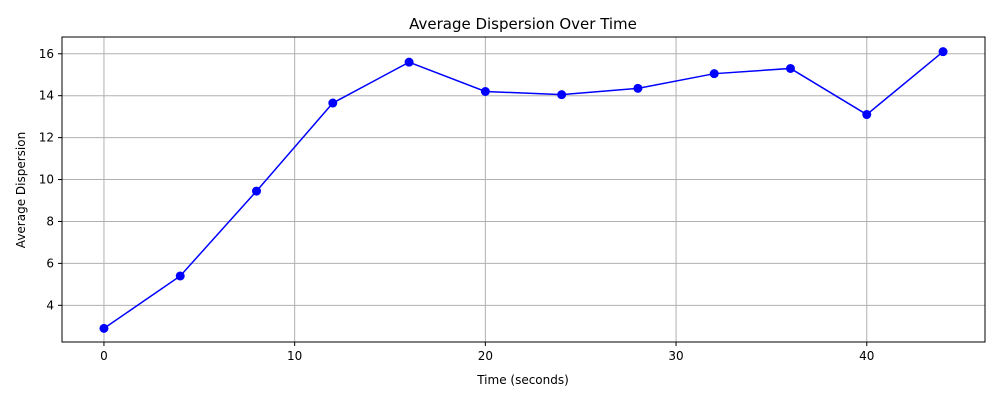 Image resolution: width=1000 pixels, height=400 pixels. Describe the element at coordinates (294, 356) in the screenshot. I see `x-tick-label: 10` at that location.